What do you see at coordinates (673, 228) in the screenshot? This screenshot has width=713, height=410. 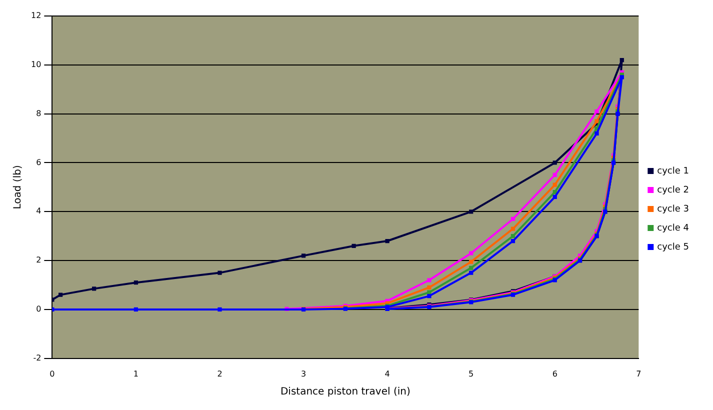 I see `legend-label: cycle 4` at bounding box center [673, 228].